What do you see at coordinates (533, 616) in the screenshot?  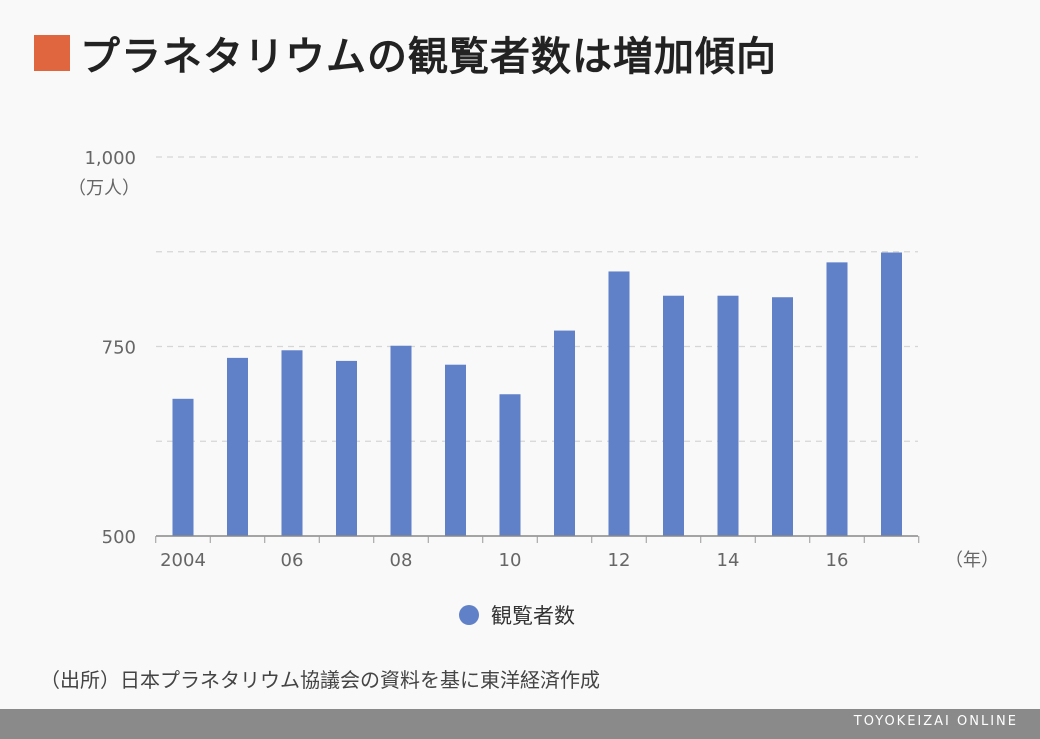 I see `legend-label: 観覧者数` at bounding box center [533, 616].